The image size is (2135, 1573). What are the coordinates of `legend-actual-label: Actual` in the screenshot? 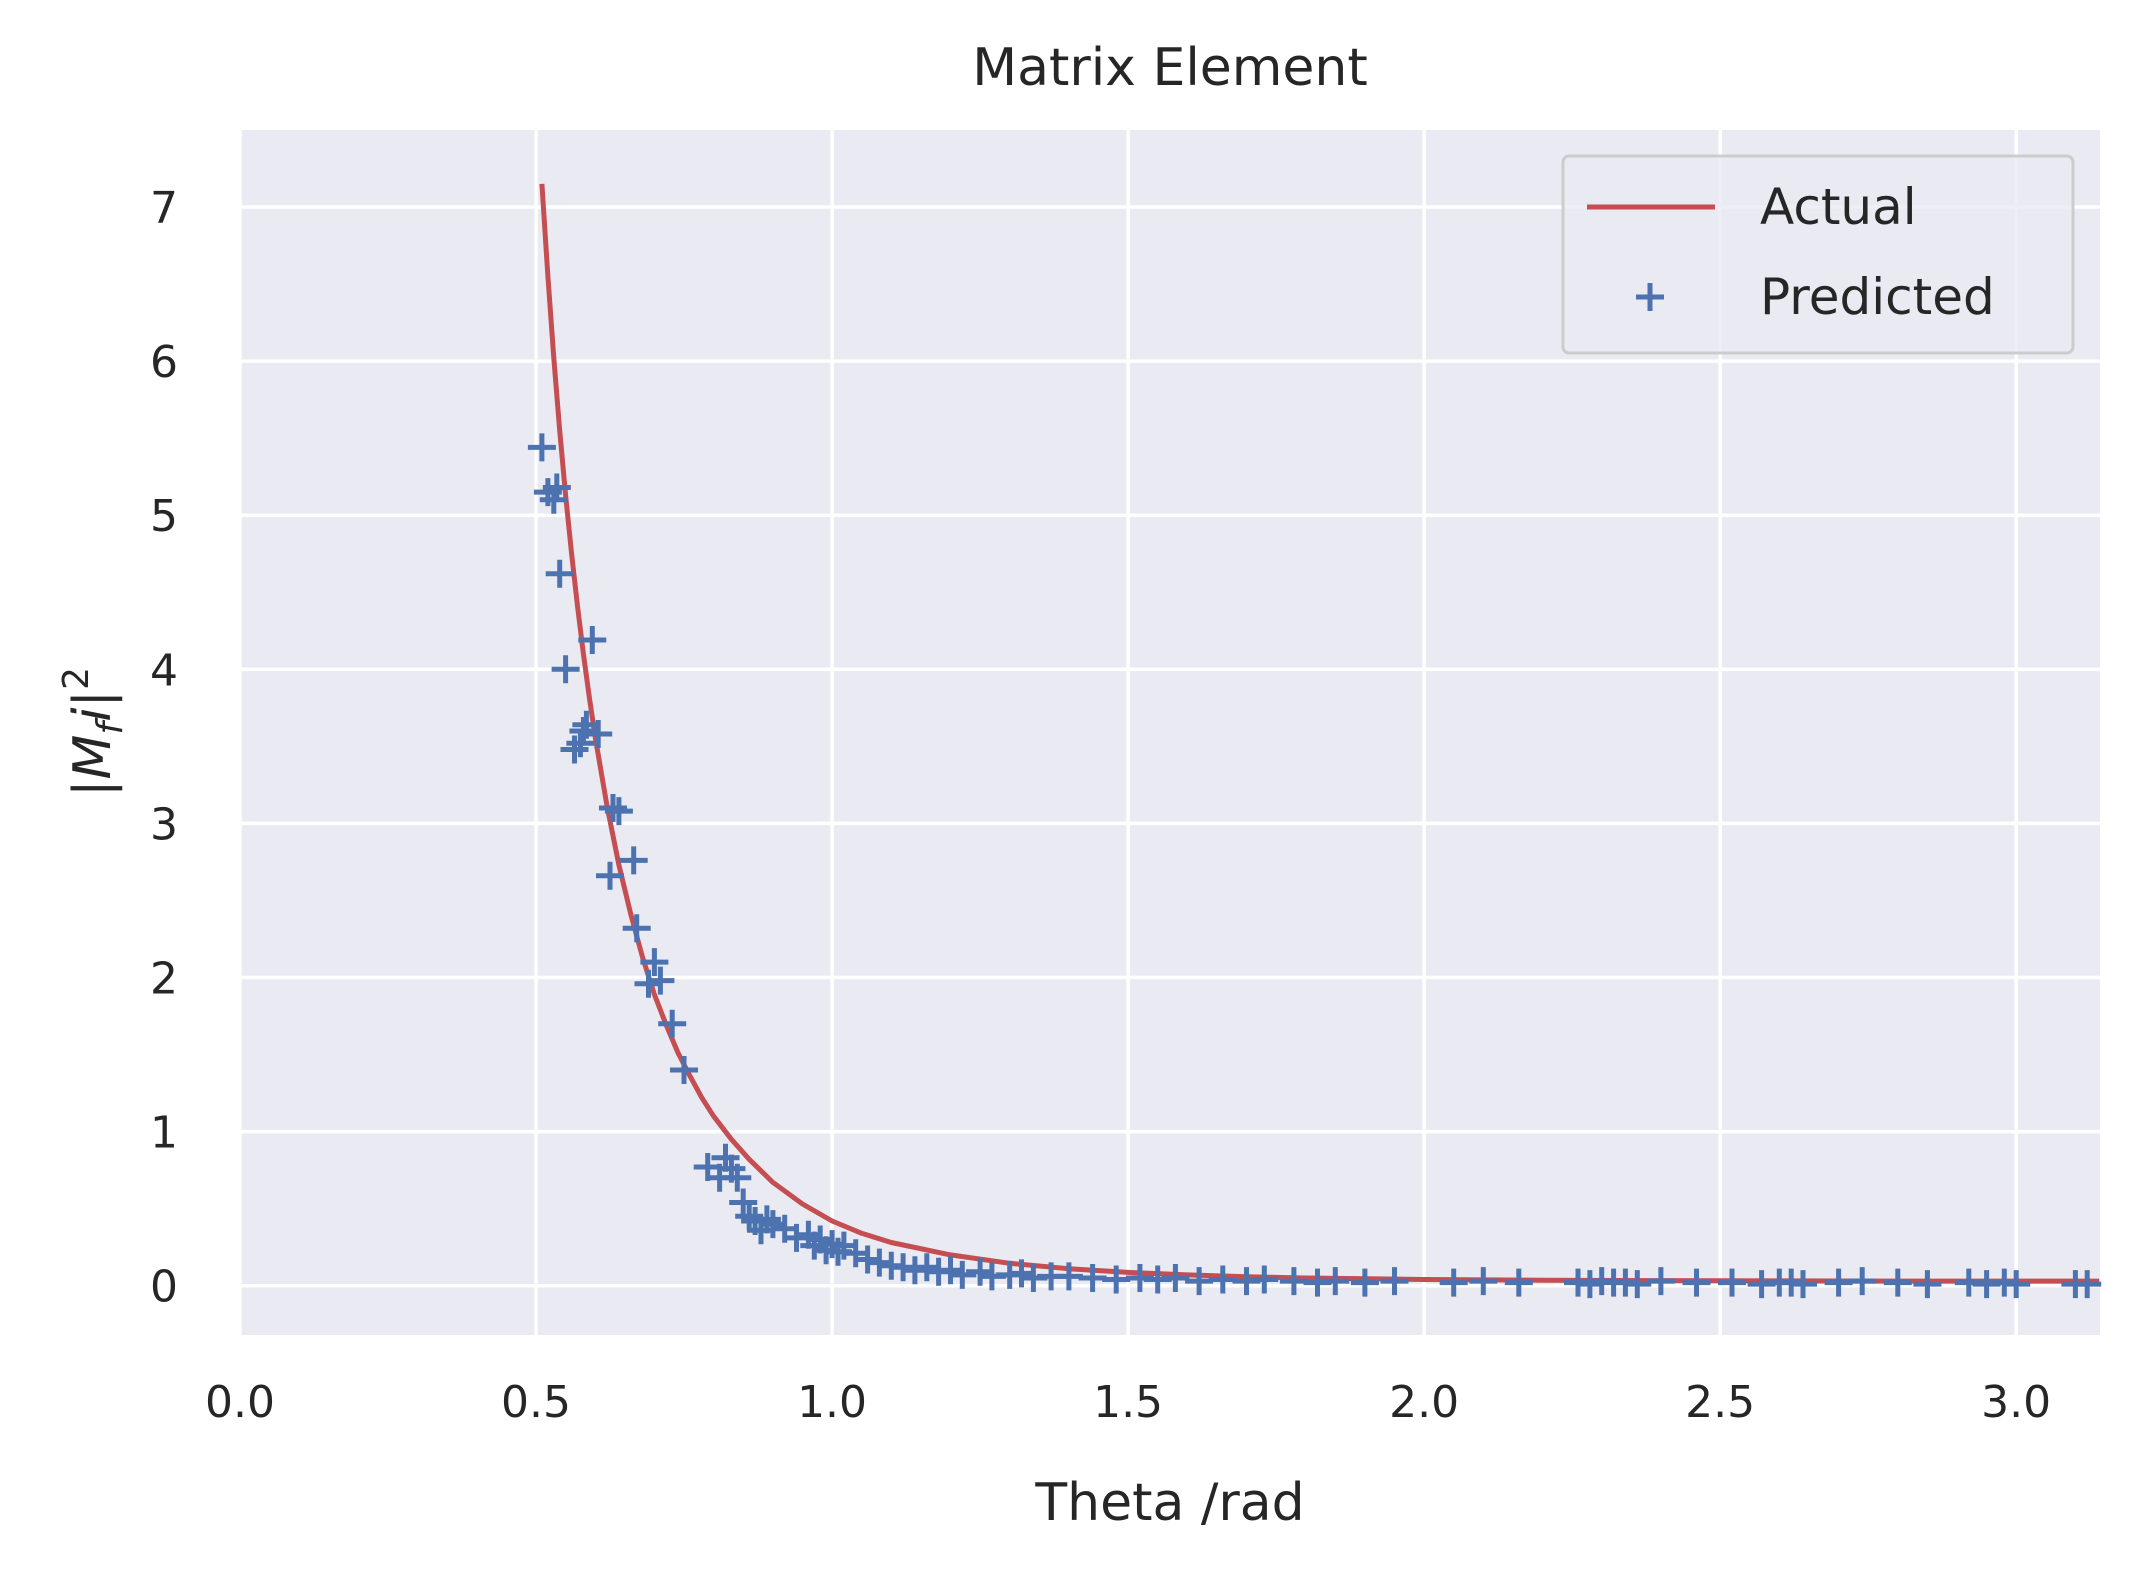 It's located at (1838, 207).